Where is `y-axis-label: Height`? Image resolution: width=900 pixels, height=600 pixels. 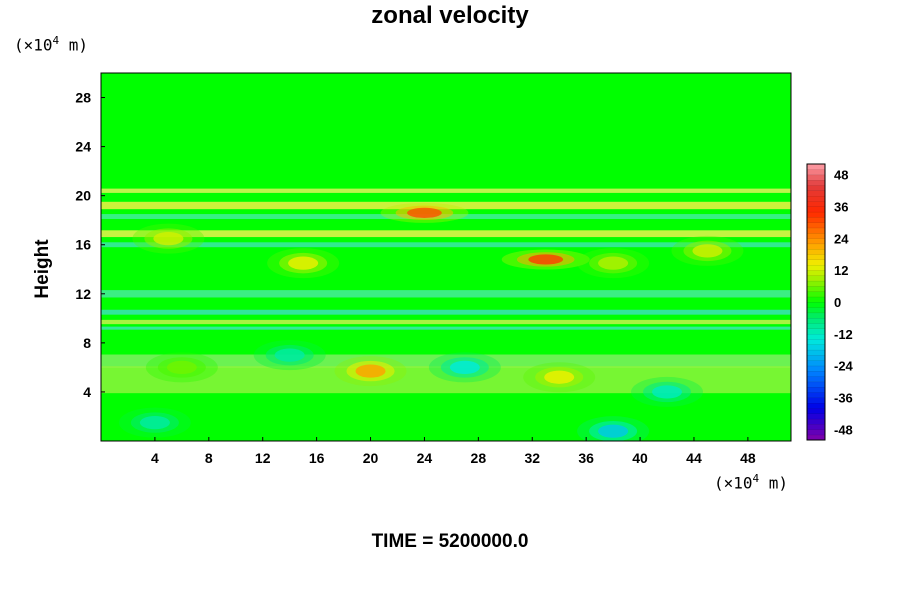 y-axis-label: Height is located at coordinates (42, 269).